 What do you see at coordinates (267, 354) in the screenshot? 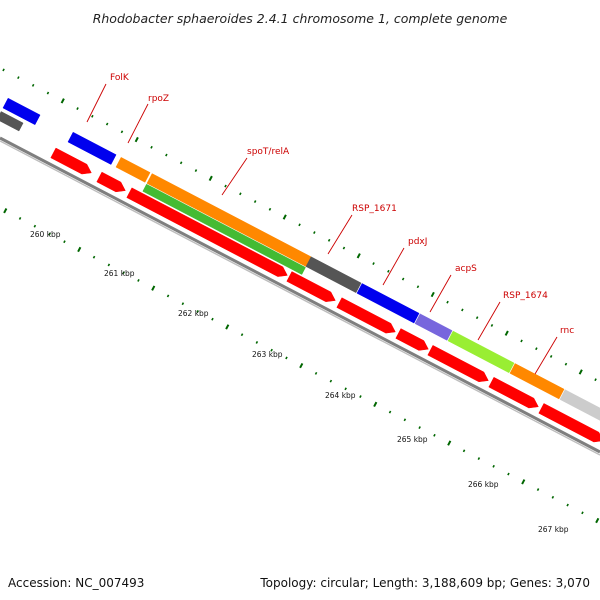
I see `kbp-label: 263 kbp` at bounding box center [267, 354].